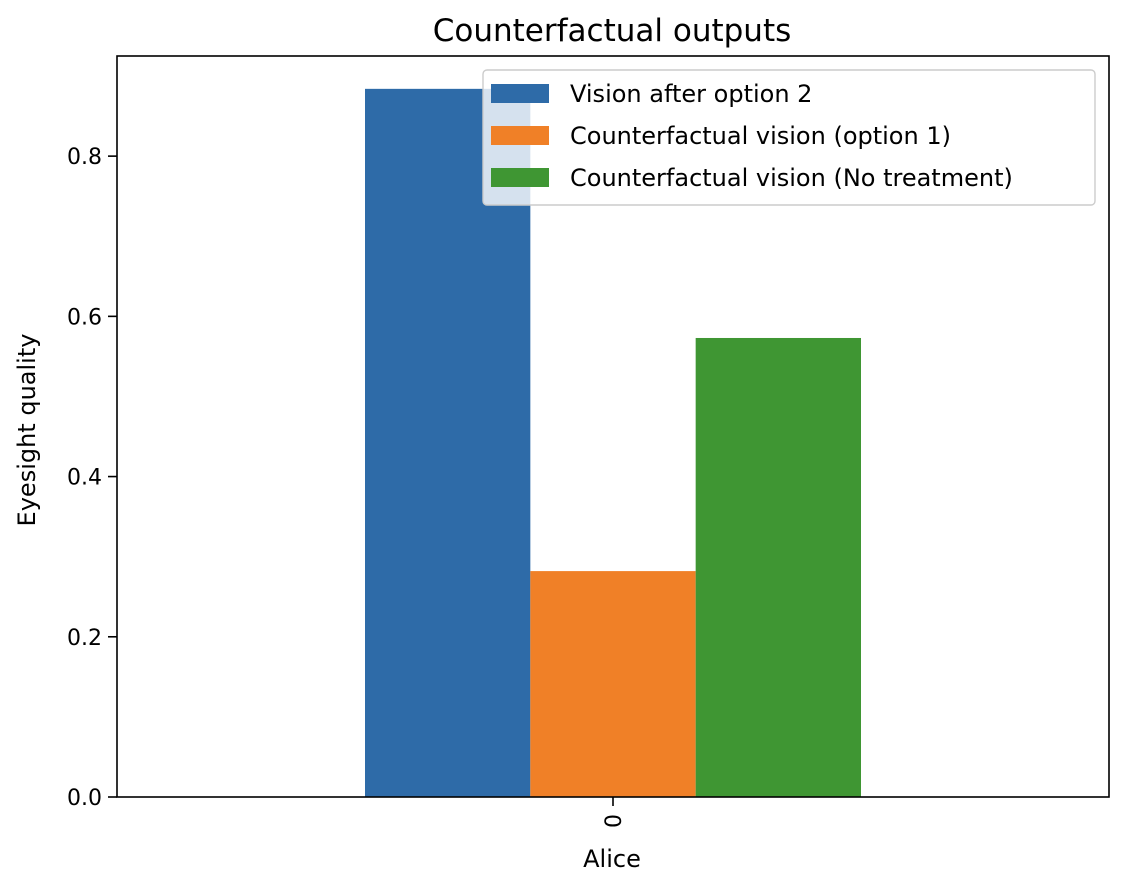 Image resolution: width=1142 pixels, height=888 pixels. Describe the element at coordinates (791, 178) in the screenshot. I see `legend-label-3: Counterfactual vision (No treatment)` at that location.